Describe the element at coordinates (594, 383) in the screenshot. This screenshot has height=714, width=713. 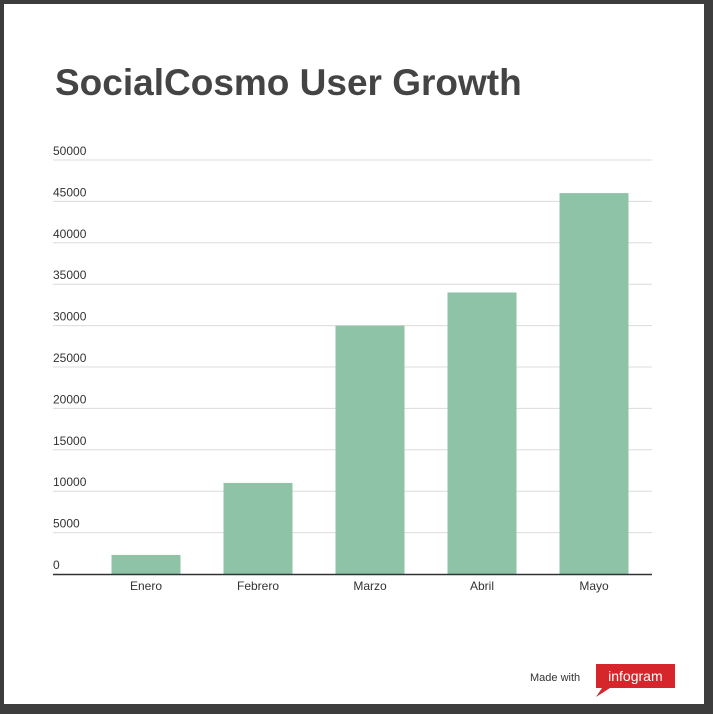
I see `bar-mayo` at that location.